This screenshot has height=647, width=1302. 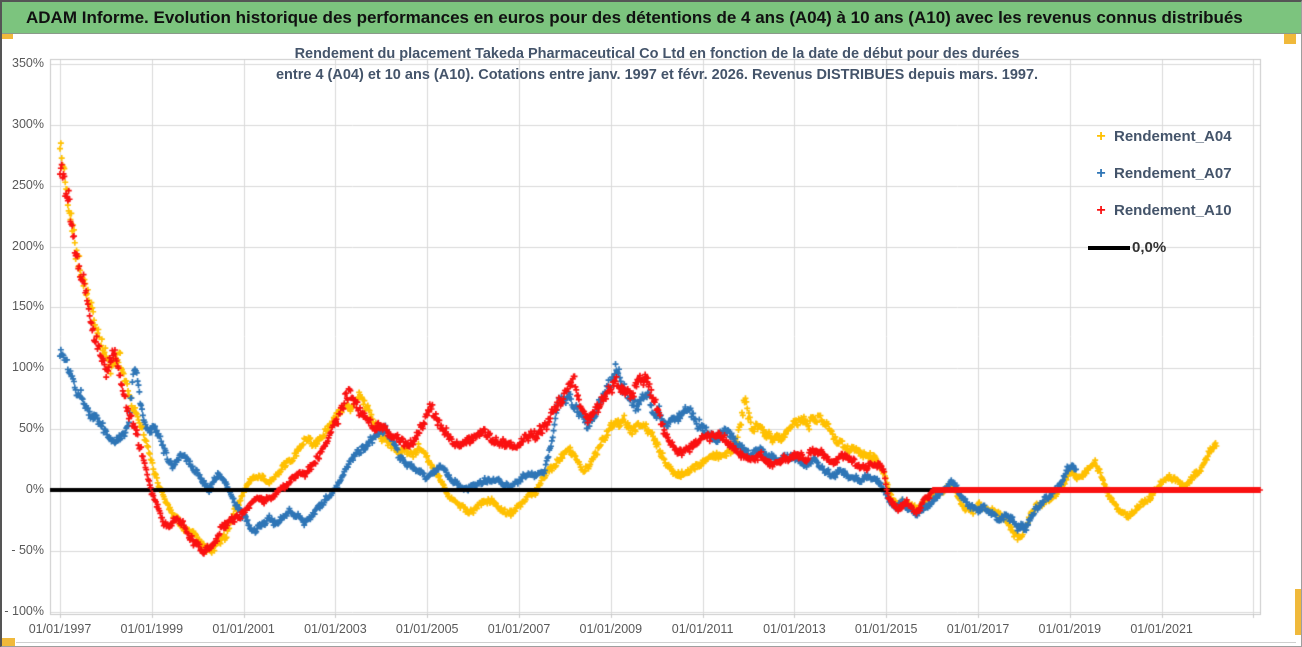 What do you see at coordinates (335, 629) in the screenshot?
I see `x-tick-label: 01/01/2003` at bounding box center [335, 629].